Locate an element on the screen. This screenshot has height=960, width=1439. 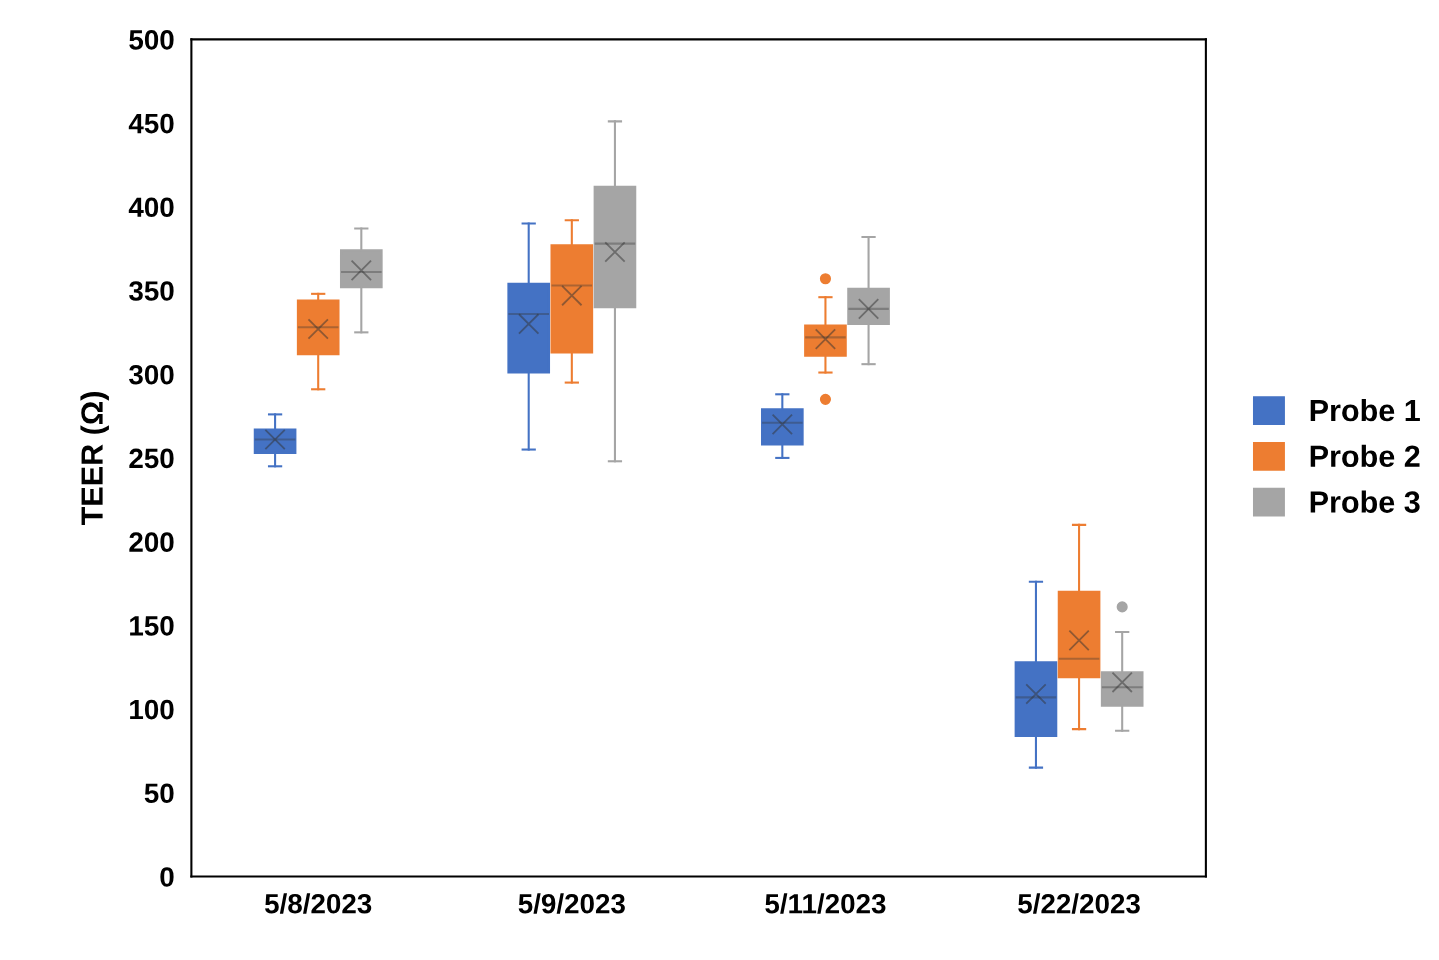
legend-label: Probe 3 is located at coordinates (1365, 501).